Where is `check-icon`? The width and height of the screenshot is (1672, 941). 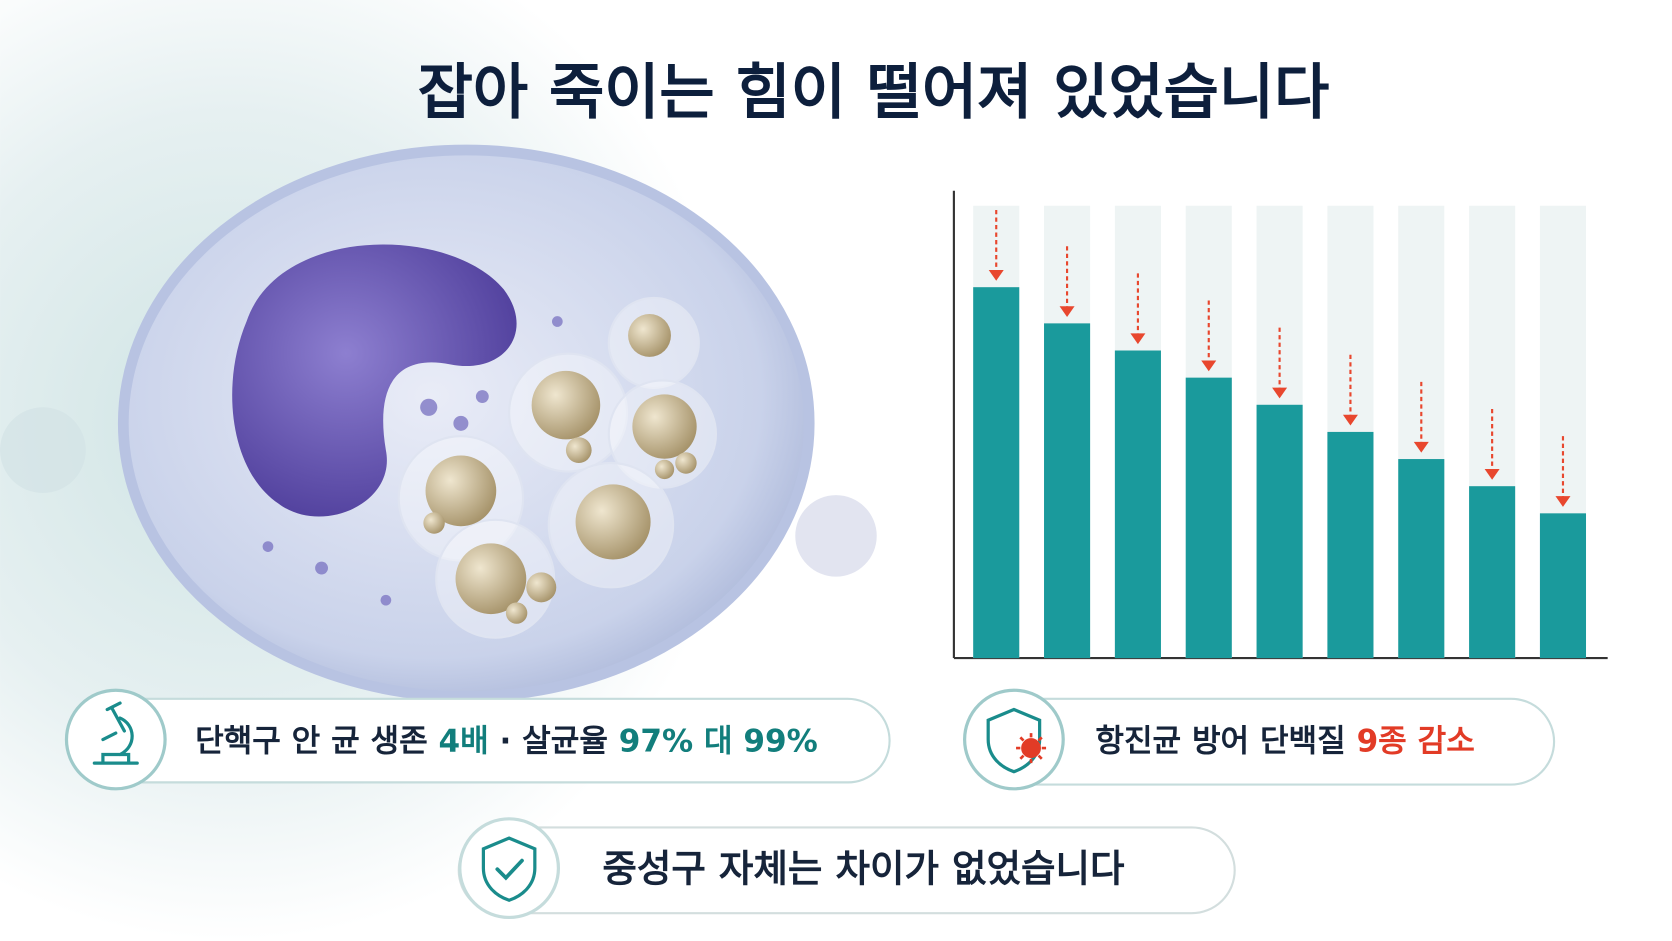
check-icon is located at coordinates (509, 869).